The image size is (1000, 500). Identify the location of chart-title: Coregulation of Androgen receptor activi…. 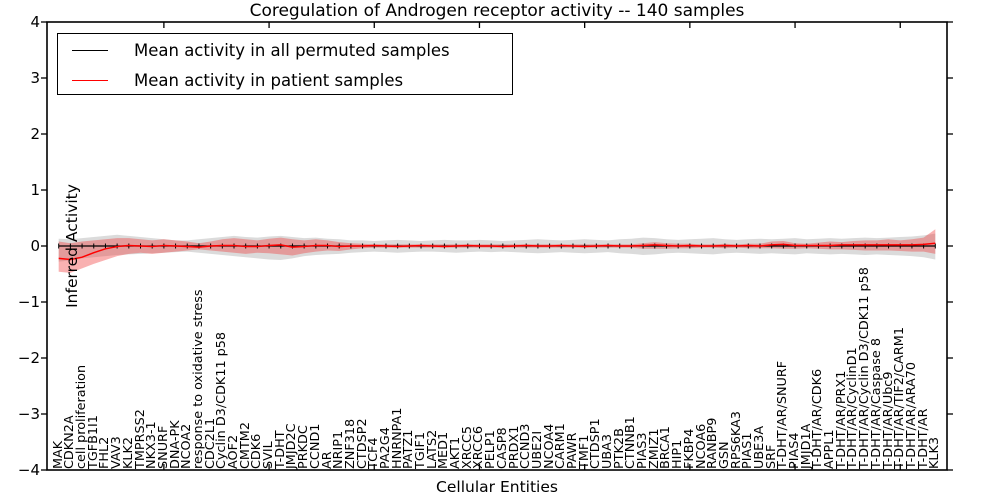
(497, 11).